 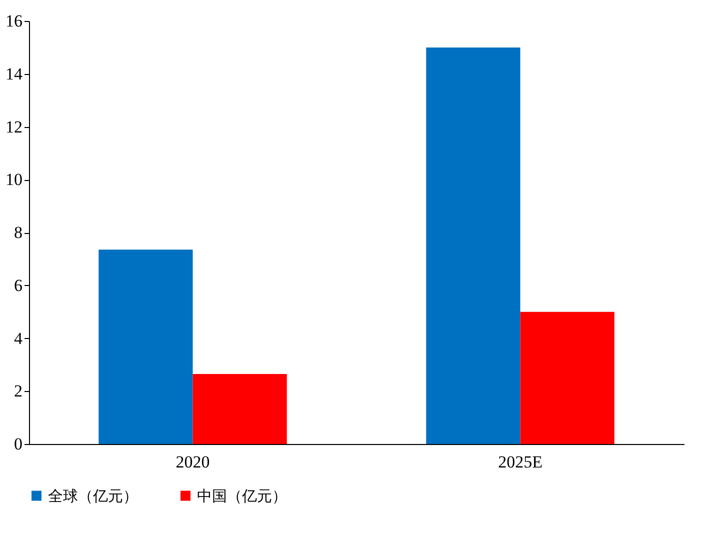 I want to click on y-tick-label: 10, so click(x=14, y=180).